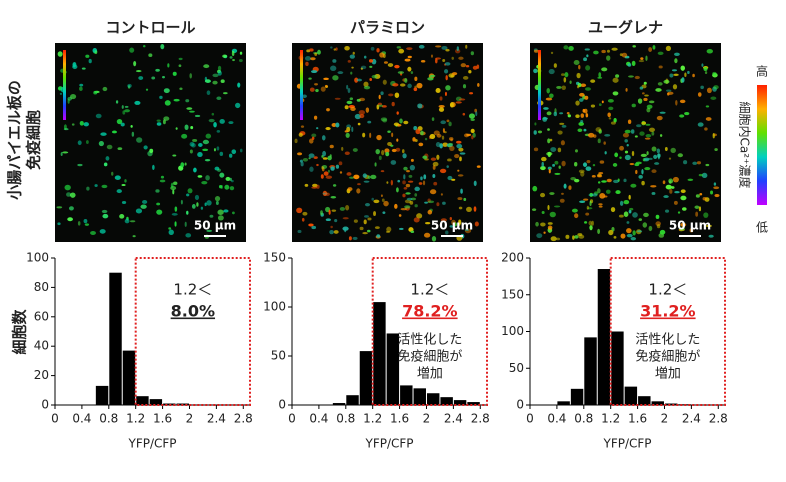  Describe the element at coordinates (318, 419) in the screenshot. I see `x-tick-label: 0.4` at that location.